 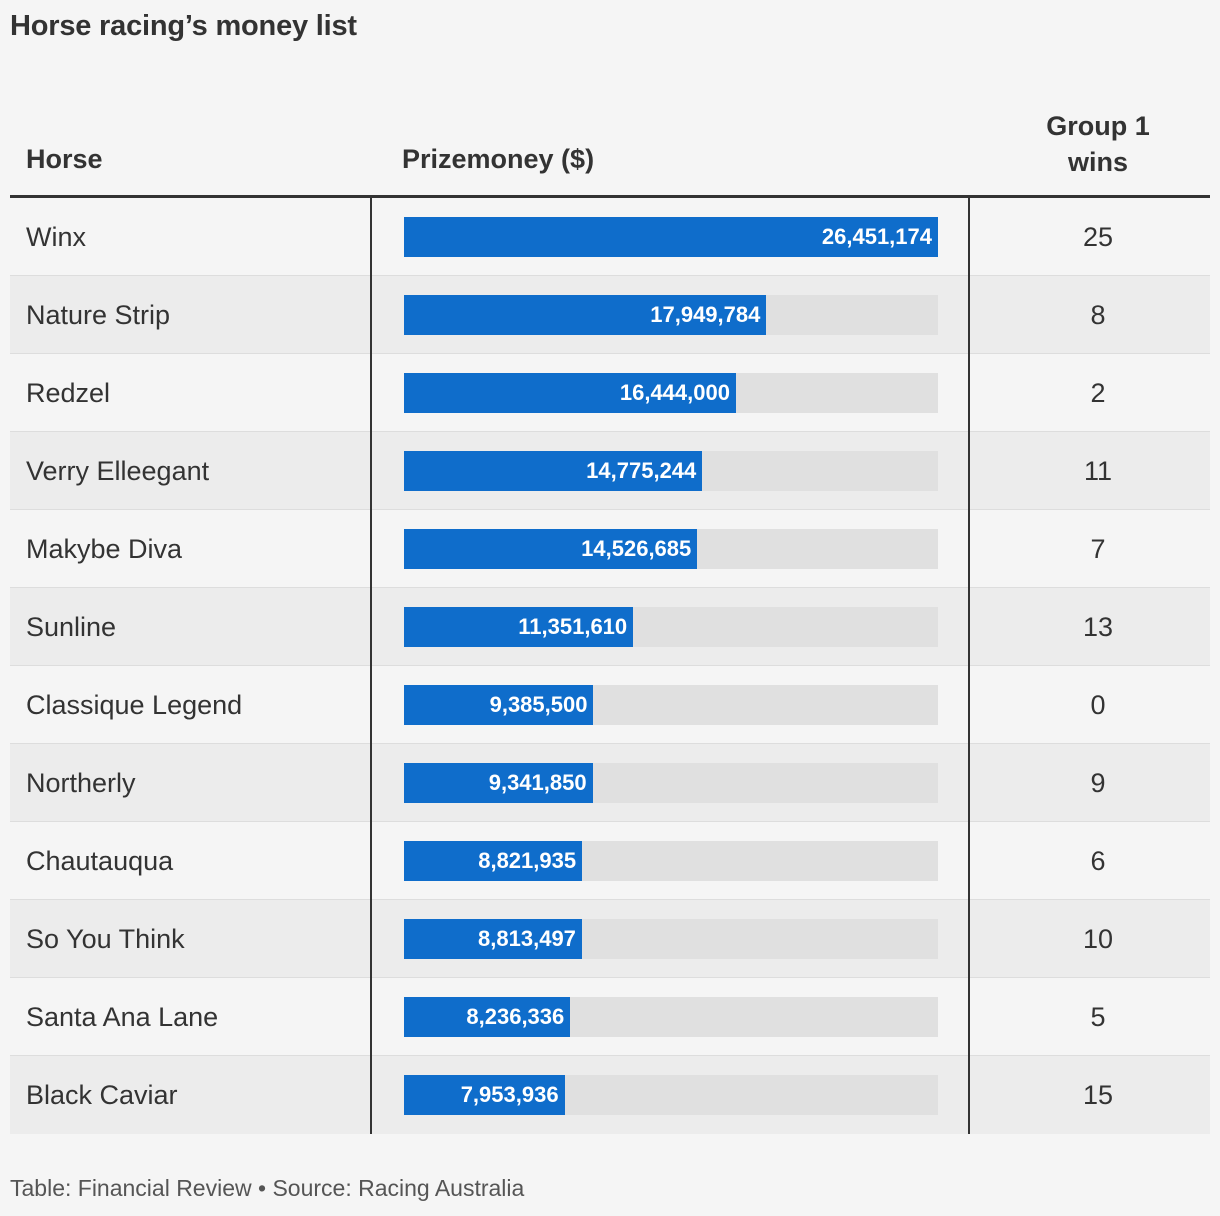 What do you see at coordinates (573, 626) in the screenshot?
I see `prizemoney-label: 11,351,610` at bounding box center [573, 626].